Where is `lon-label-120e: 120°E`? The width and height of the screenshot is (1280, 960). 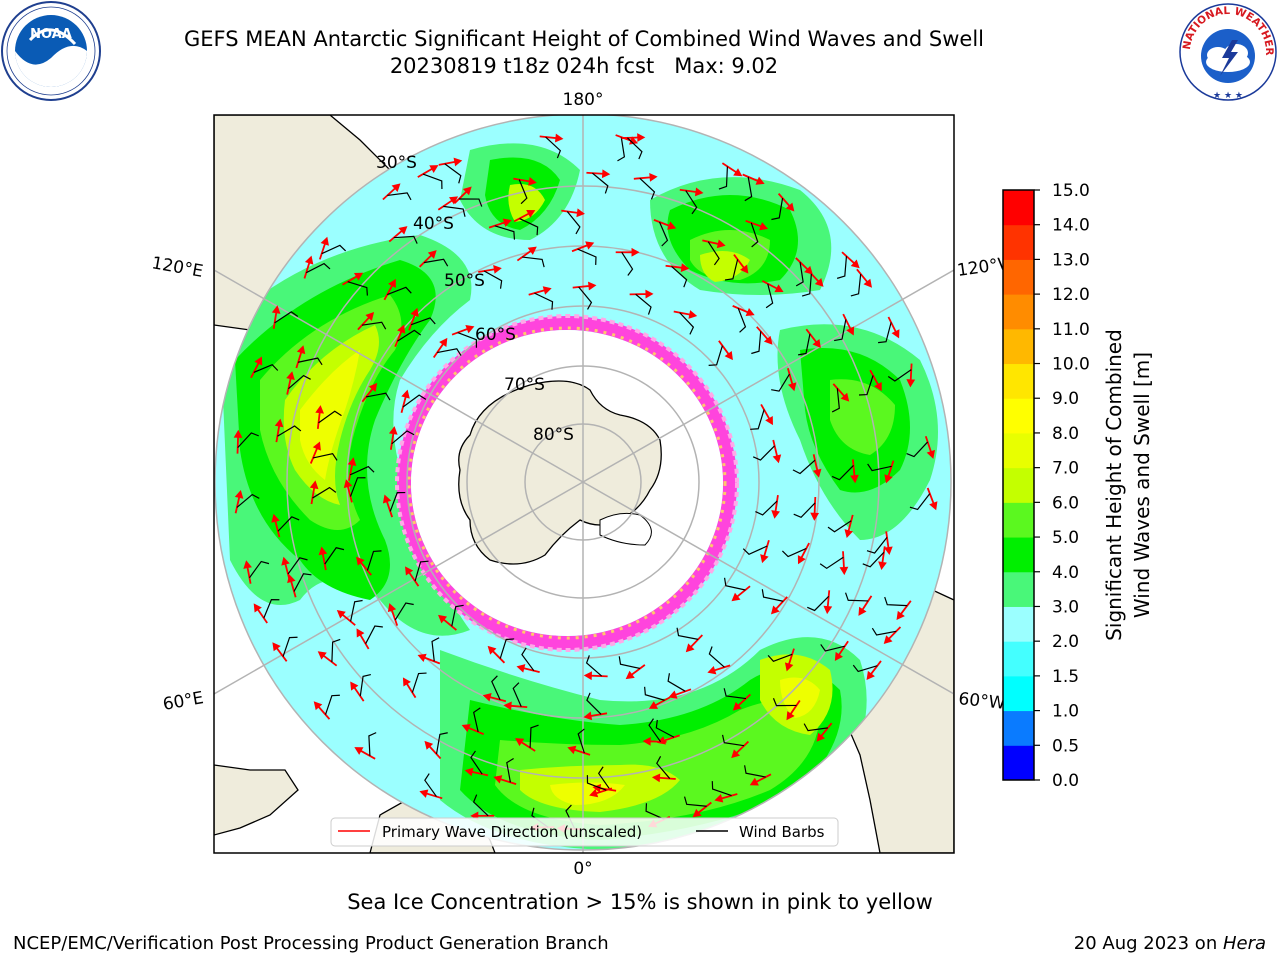
lon-label-120e: 120°E is located at coordinates (177, 267).